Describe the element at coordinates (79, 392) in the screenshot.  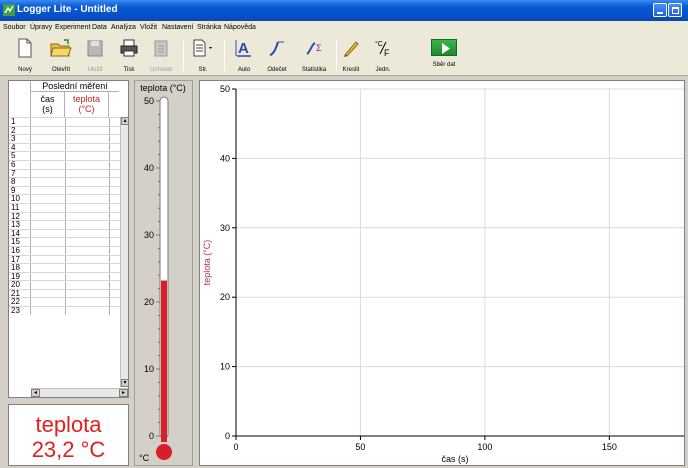
I see `table-horizontal-scrollbar: ◂ ▸` at that location.